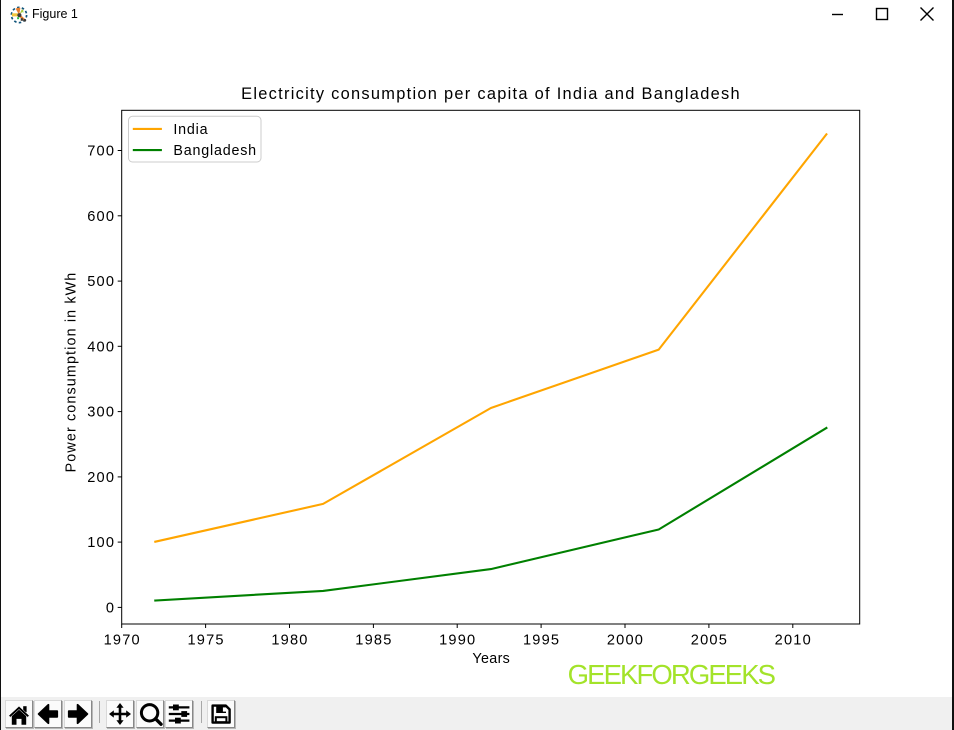  What do you see at coordinates (672, 674) in the screenshot?
I see `svg-text: GEEKFORGEEKS` at bounding box center [672, 674].